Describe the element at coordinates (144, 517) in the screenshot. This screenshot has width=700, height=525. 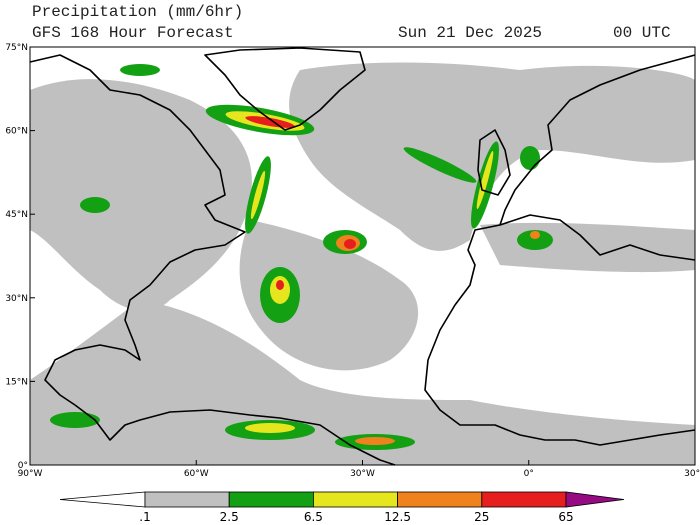
I see `colorbar-label: .1` at that location.